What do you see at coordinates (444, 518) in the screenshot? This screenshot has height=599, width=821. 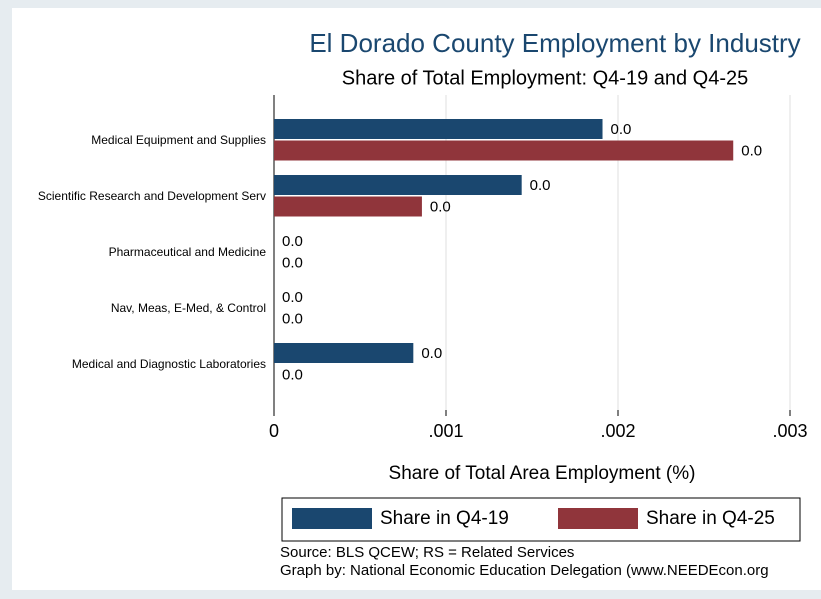 I see `legend-label: Share in Q4-19` at bounding box center [444, 518].